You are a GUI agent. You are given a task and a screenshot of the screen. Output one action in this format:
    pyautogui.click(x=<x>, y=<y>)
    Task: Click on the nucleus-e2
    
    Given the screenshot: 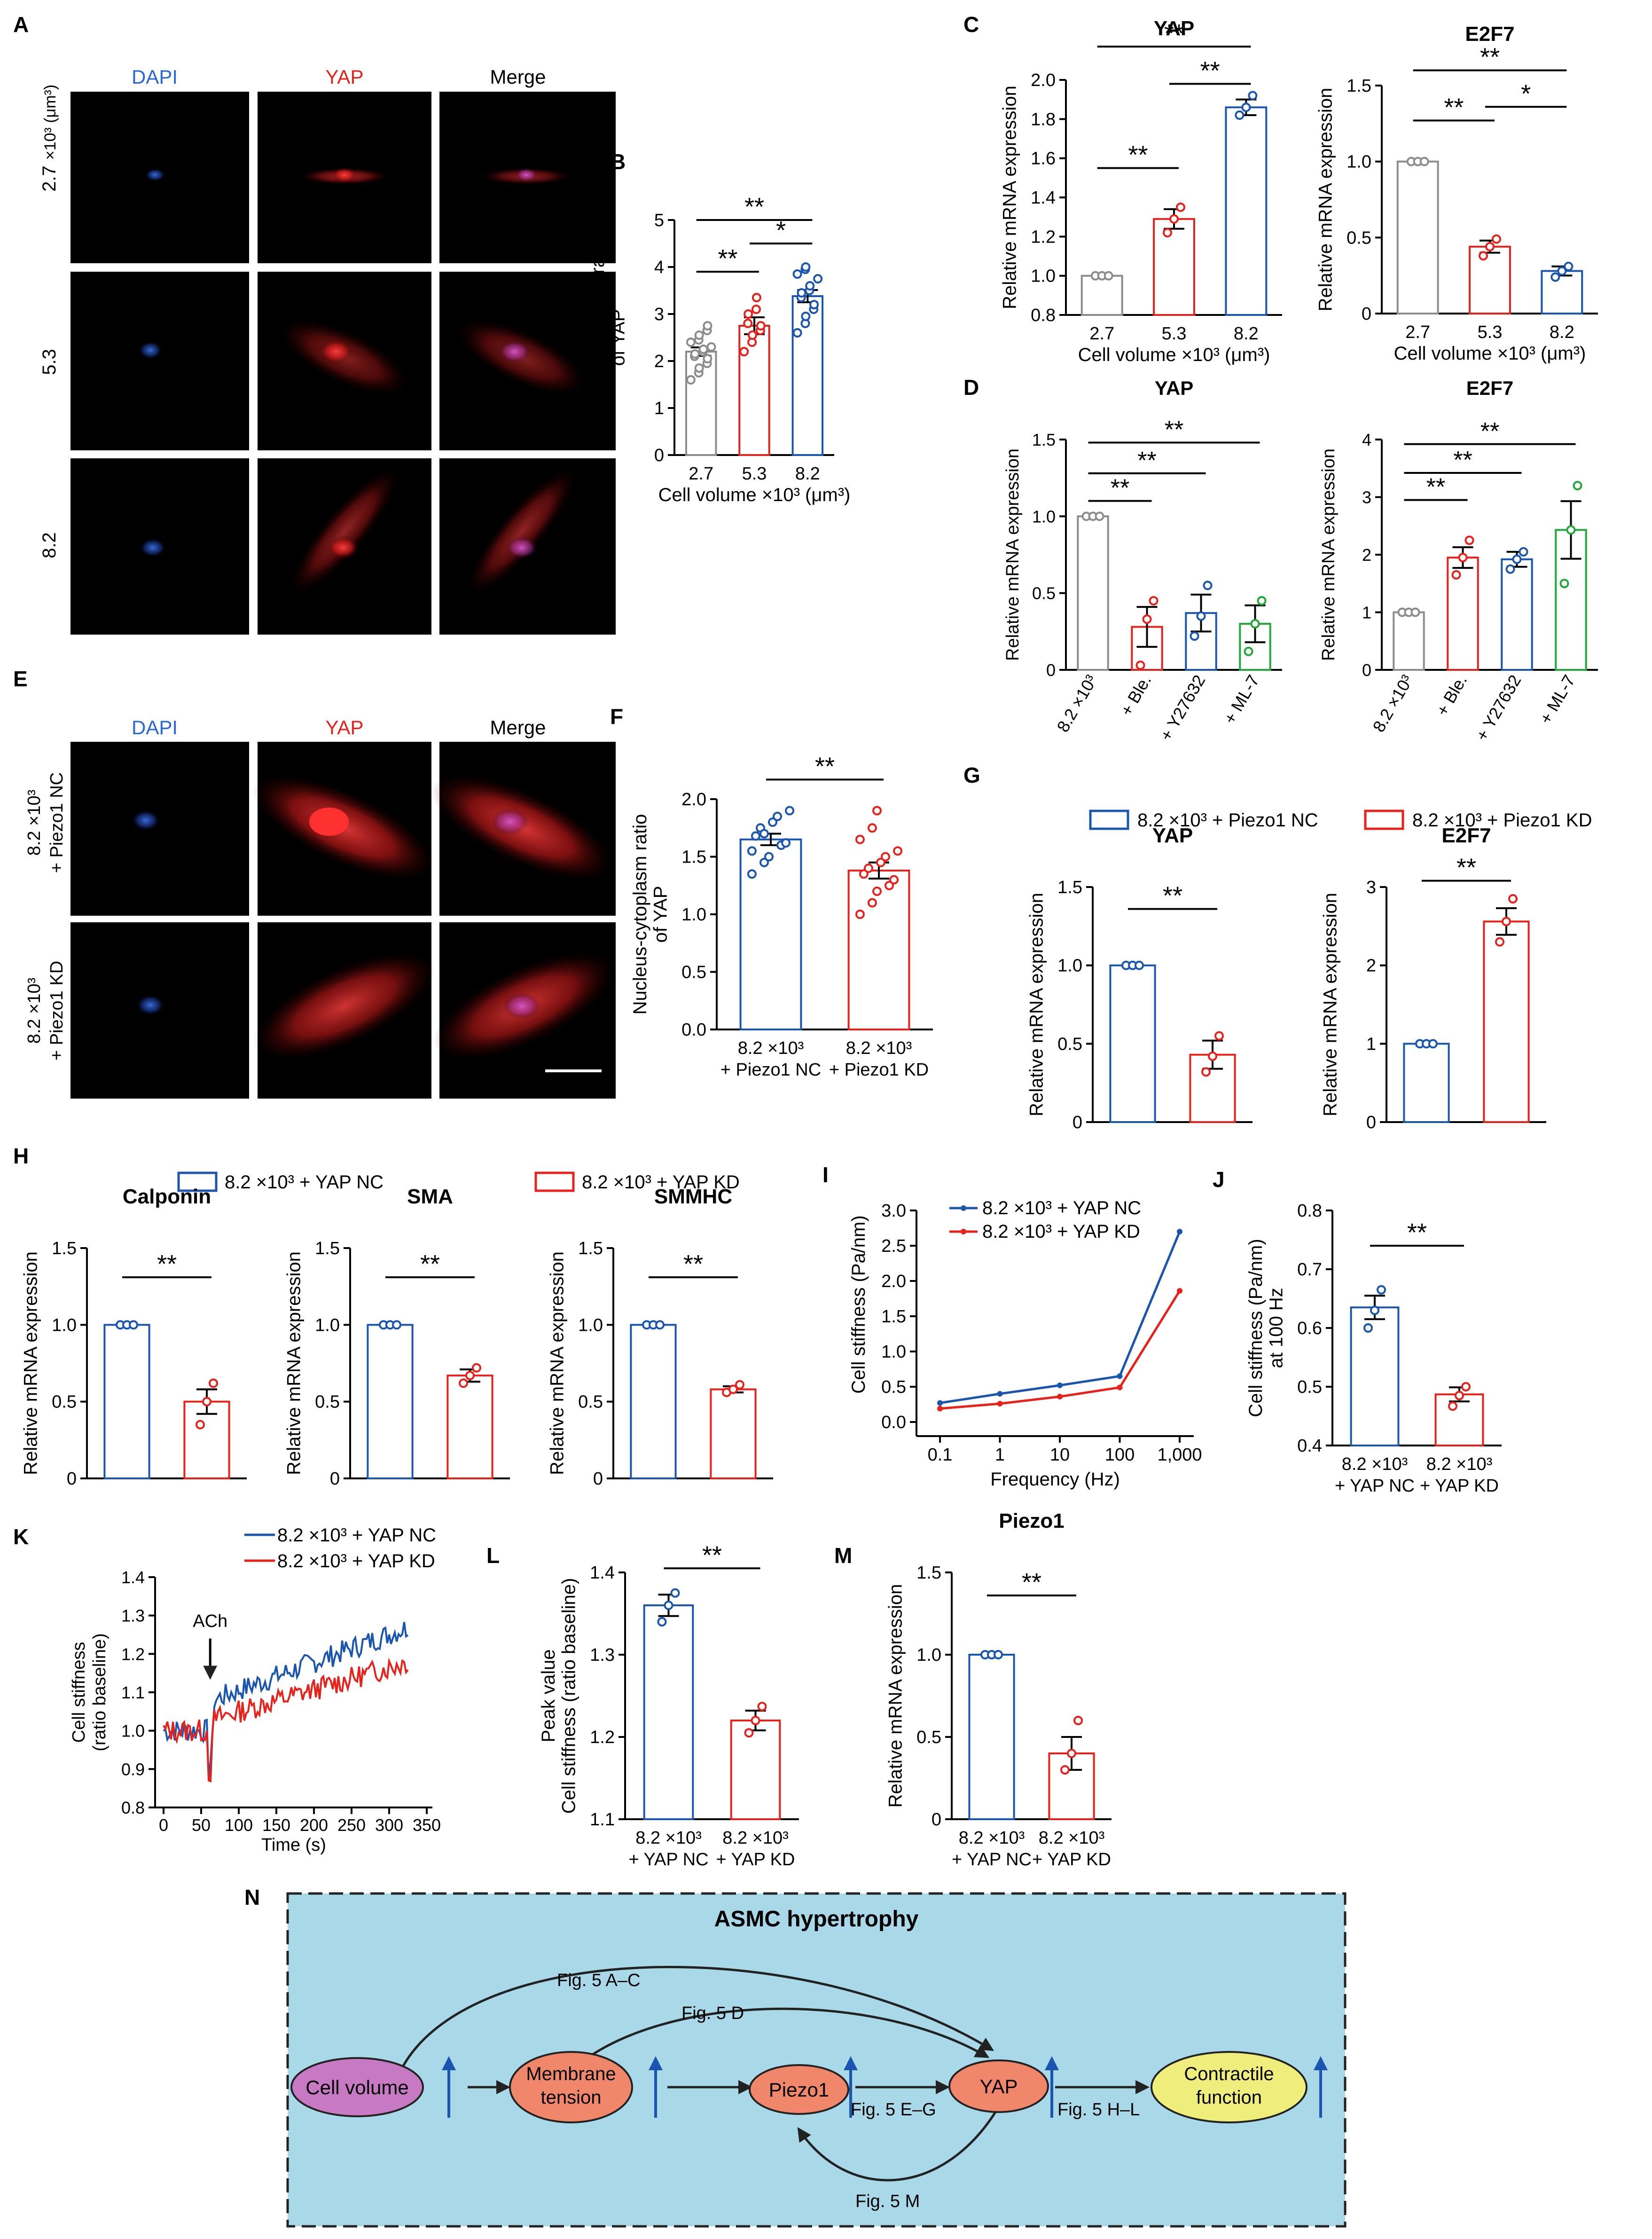 What is the action you would take?
    pyautogui.click(x=150, y=1005)
    